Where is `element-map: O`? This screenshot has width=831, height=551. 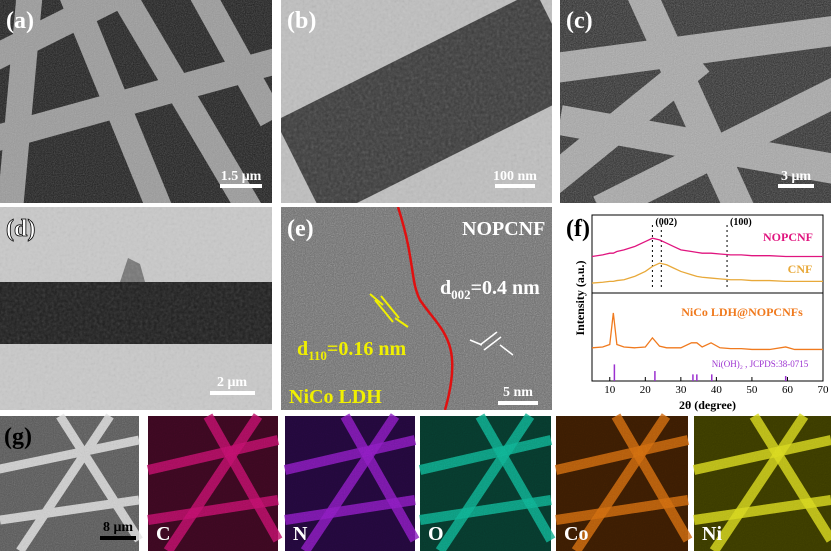 element-map: O is located at coordinates (487, 482).